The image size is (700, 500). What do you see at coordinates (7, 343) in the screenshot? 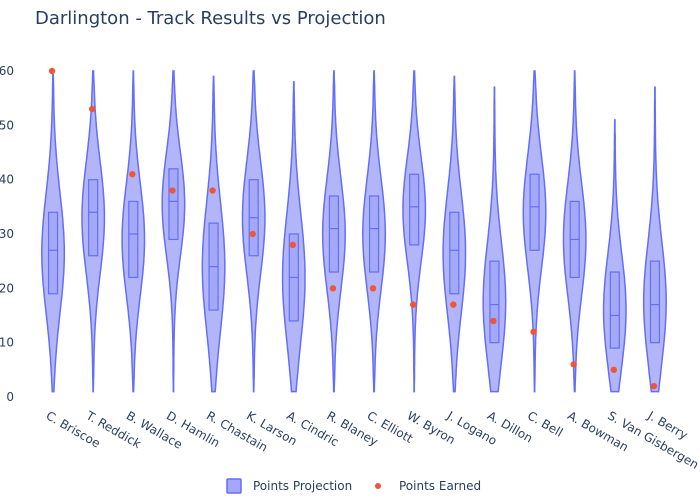
I see `y-tick-label: 10` at bounding box center [7, 343].